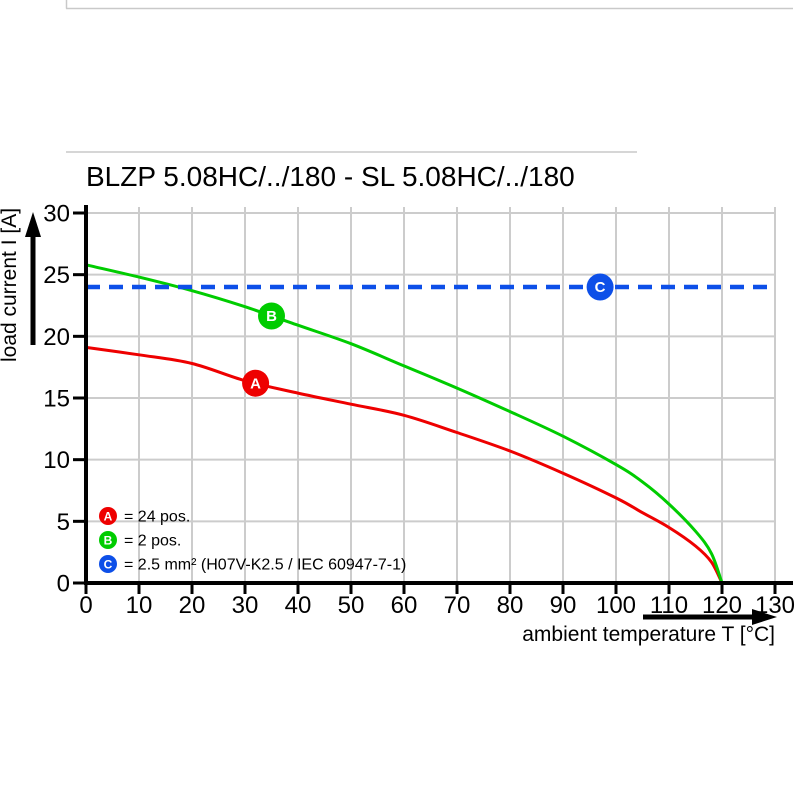 The width and height of the screenshot is (800, 800). What do you see at coordinates (139, 605) in the screenshot?
I see `x-tick-label: 10` at bounding box center [139, 605].